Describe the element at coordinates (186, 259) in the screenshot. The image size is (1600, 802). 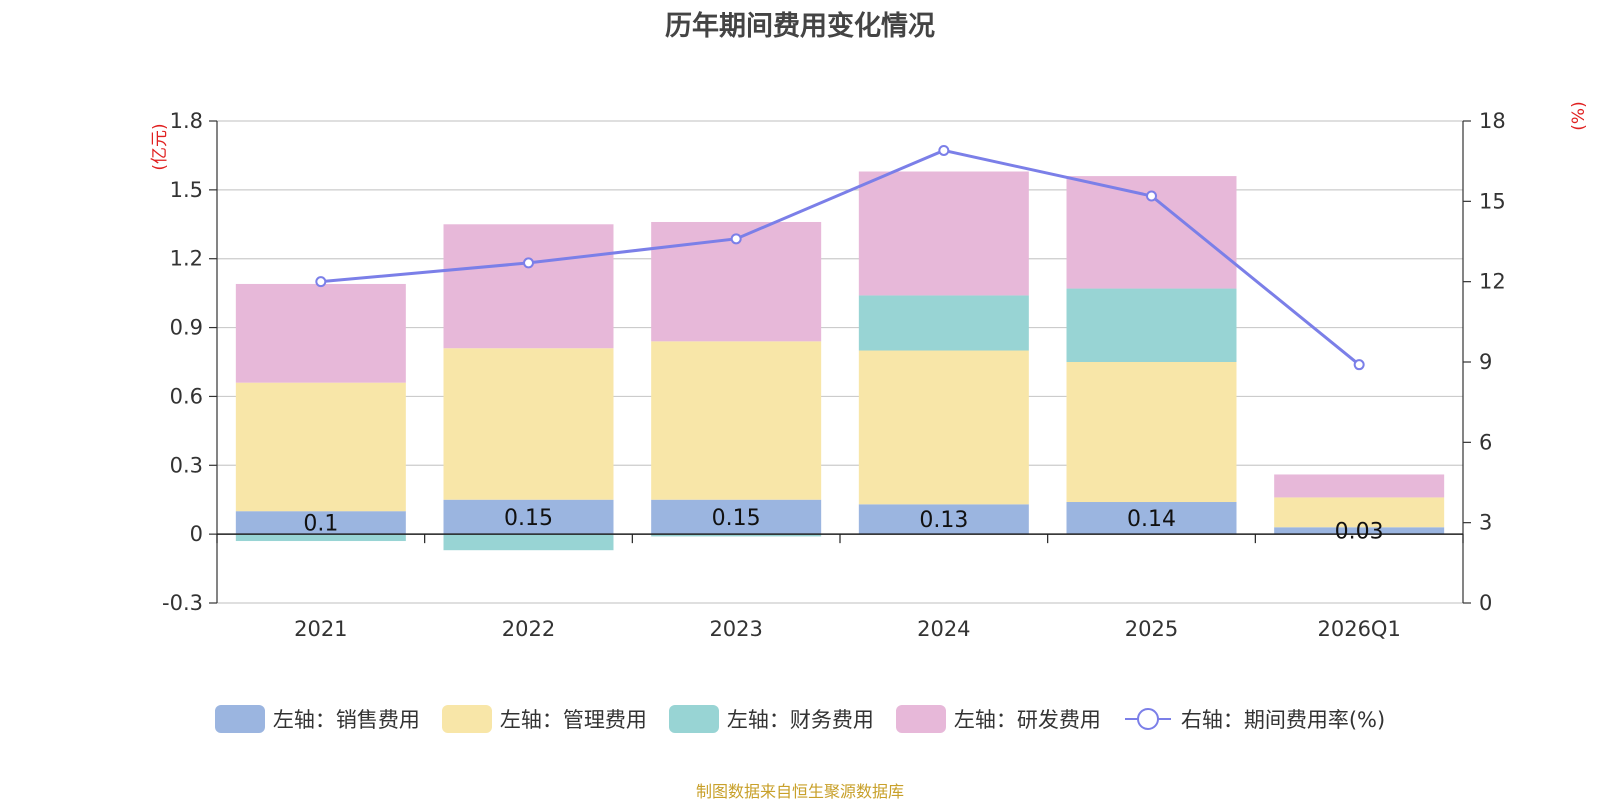
I see `left-tick-label: 1.2` at that location.